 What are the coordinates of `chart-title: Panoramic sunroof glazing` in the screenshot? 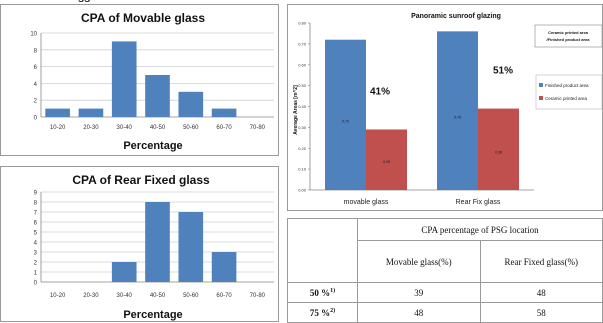 It's located at (456, 16).